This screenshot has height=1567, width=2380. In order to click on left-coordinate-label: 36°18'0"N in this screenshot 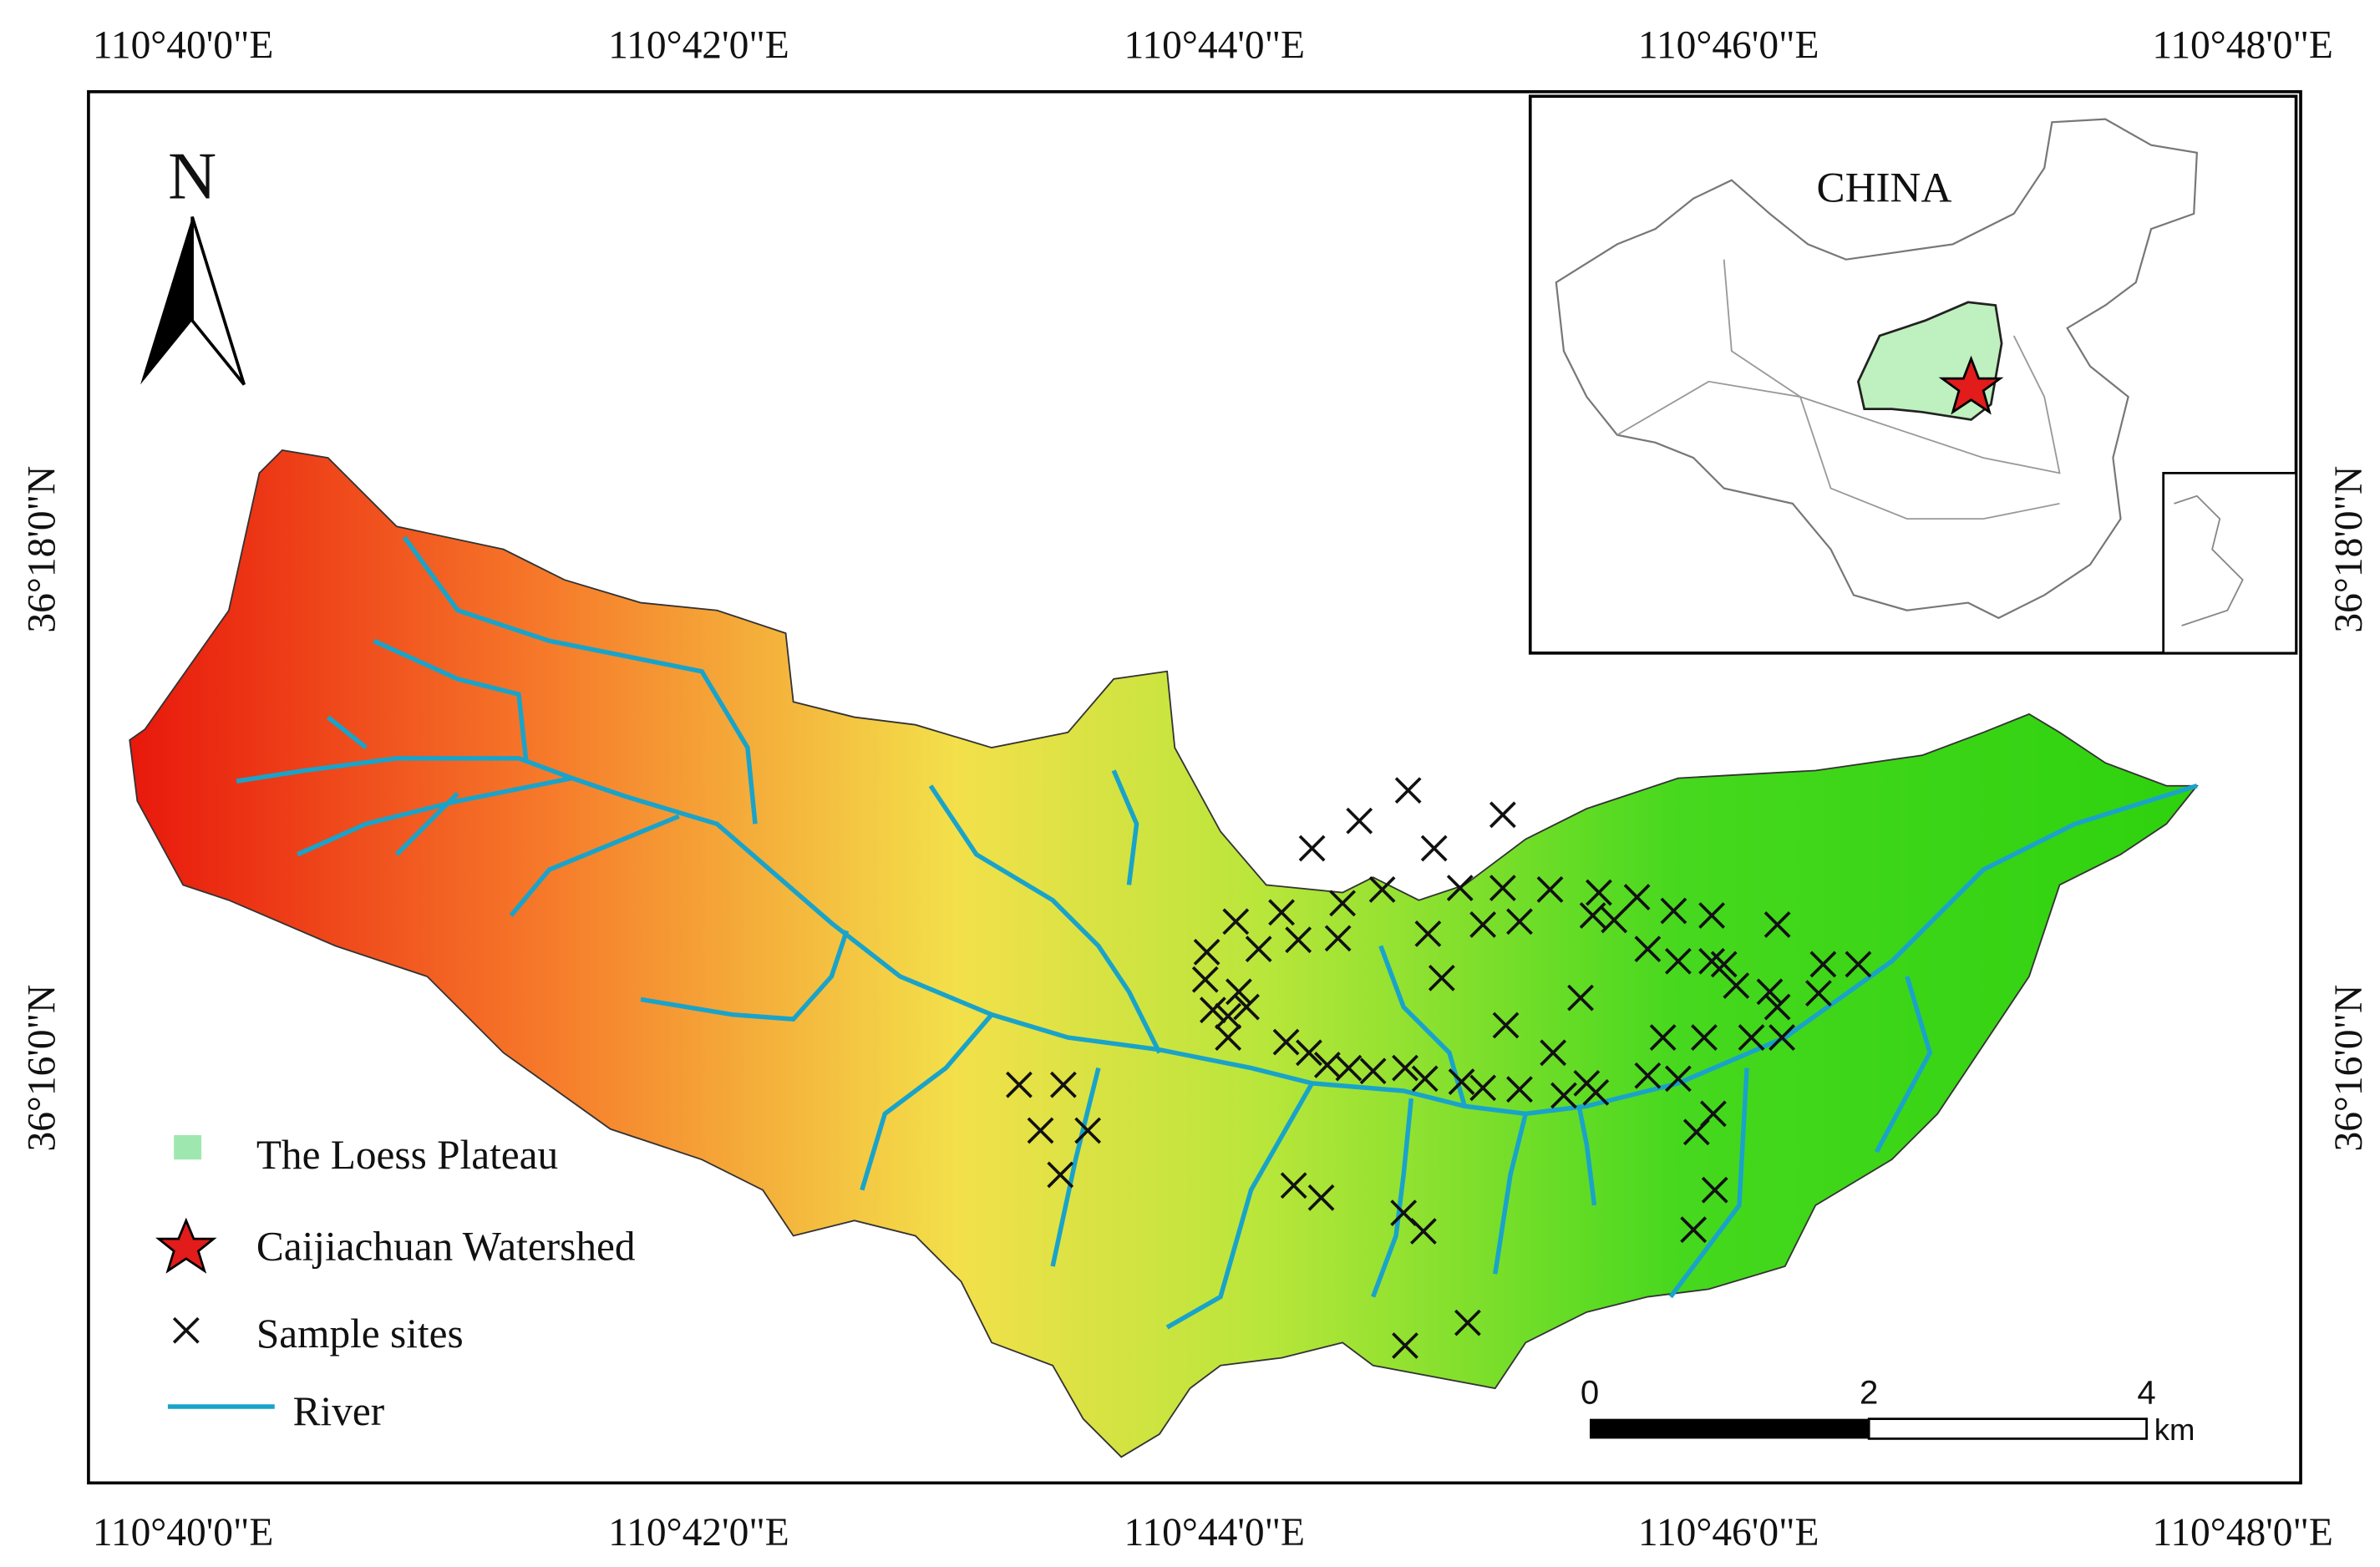, I will do `click(42, 550)`.